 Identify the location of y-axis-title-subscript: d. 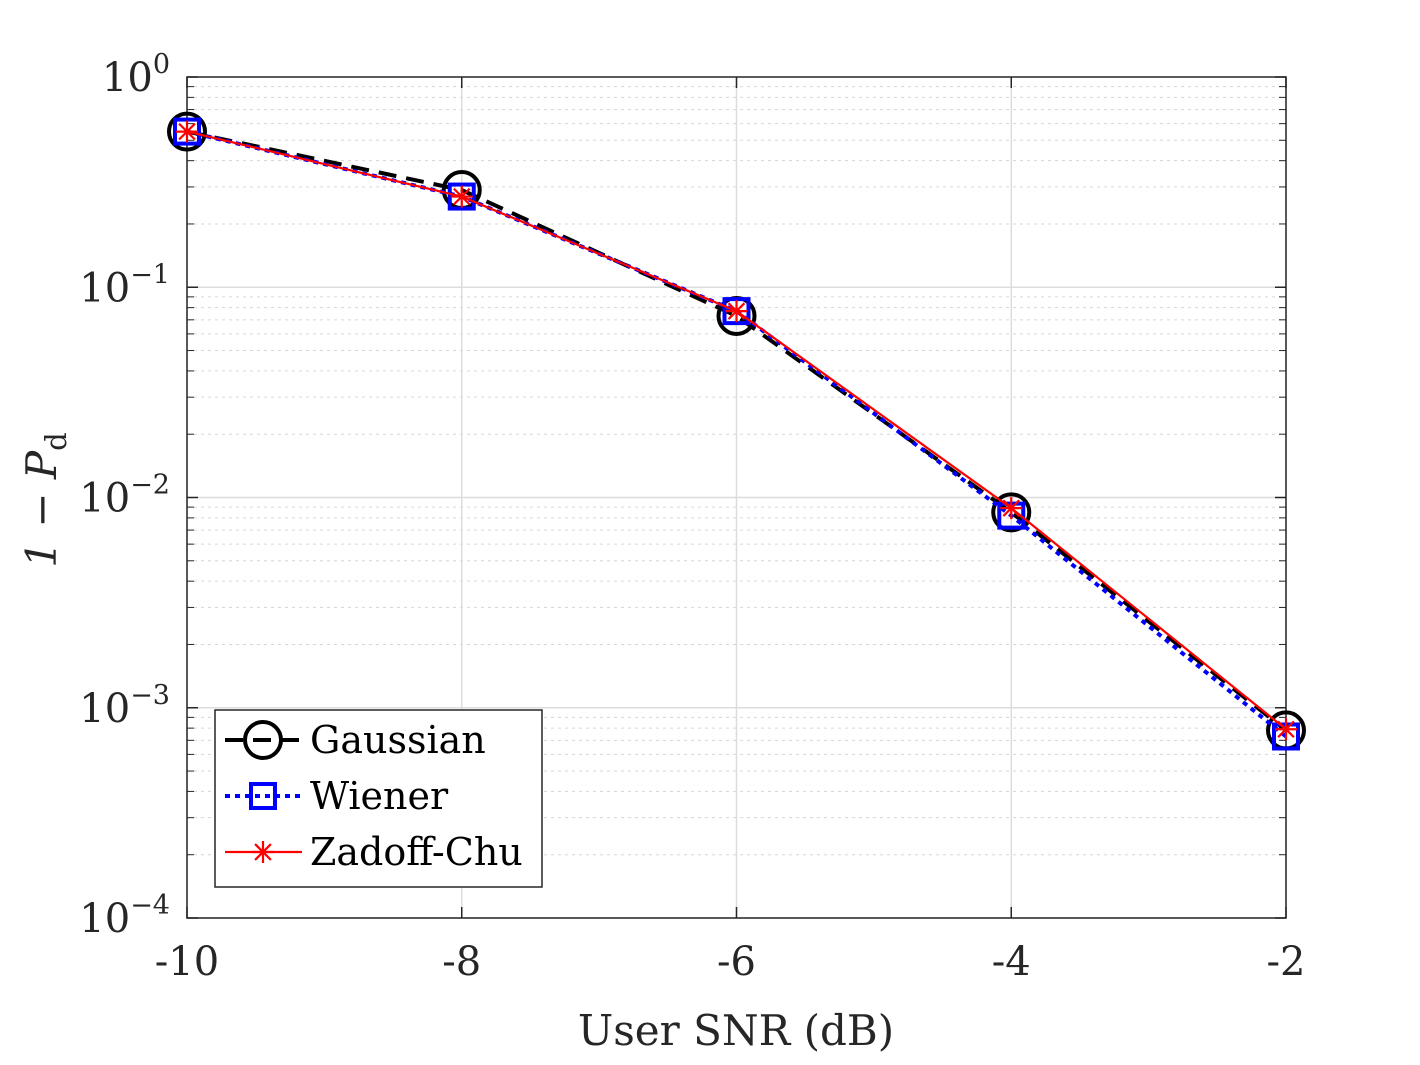
(56, 441).